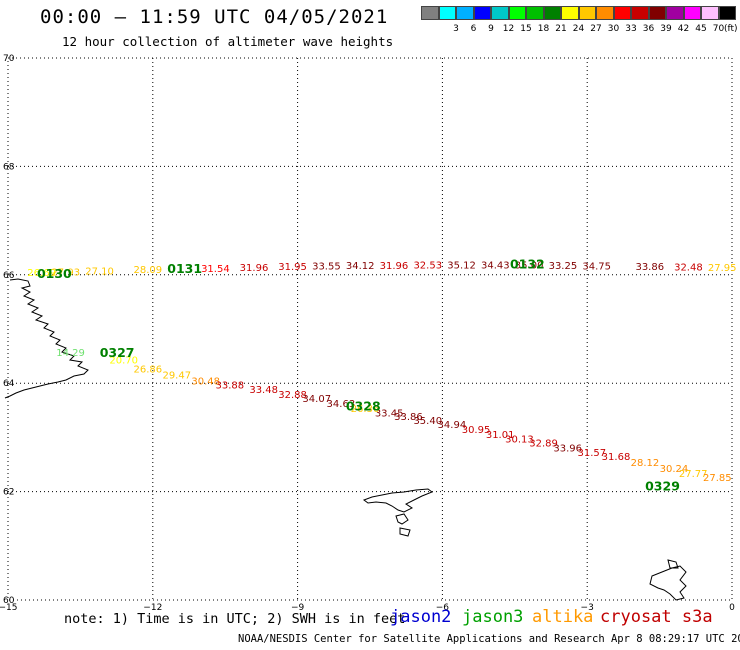 Image resolution: width=740 pixels, height=650 pixels. Describe the element at coordinates (46, 338) in the screenshot. I see `coastline-iceland` at that location.